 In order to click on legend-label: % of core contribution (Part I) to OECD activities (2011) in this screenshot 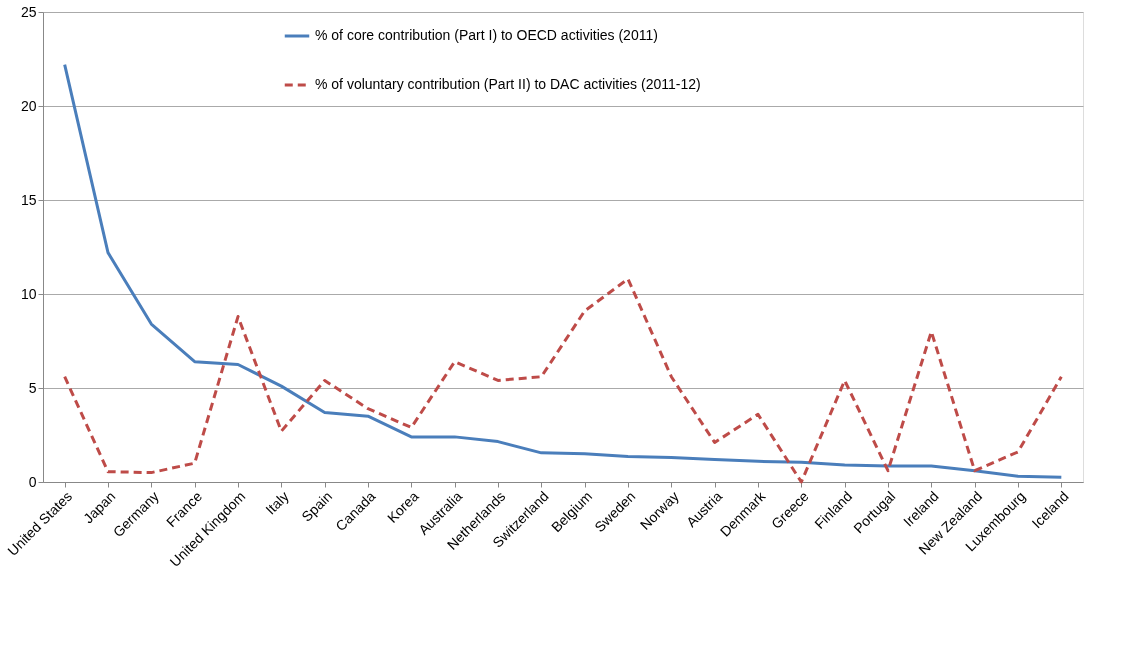, I will do `click(486, 35)`.